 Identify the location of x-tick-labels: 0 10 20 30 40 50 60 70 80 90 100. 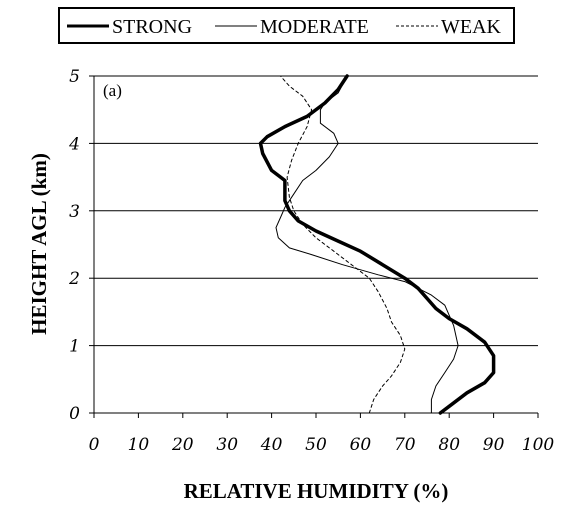
(322, 445).